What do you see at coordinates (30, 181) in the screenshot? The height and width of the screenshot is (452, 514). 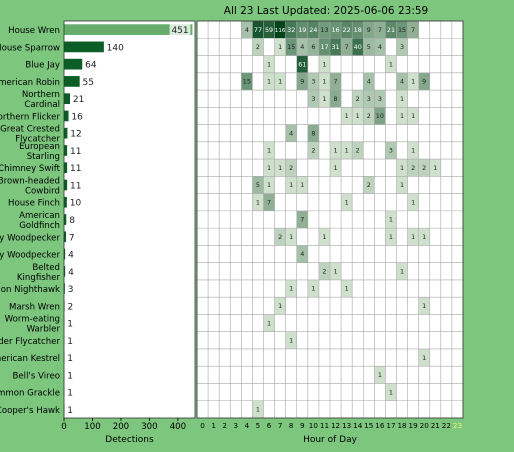 I see `species-label: Brown-headed` at bounding box center [30, 181].